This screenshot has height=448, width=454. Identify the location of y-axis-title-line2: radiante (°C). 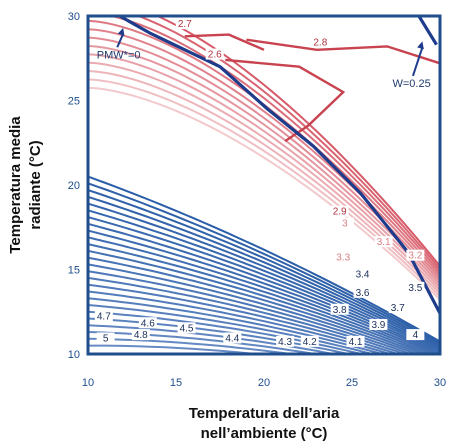
(35, 184).